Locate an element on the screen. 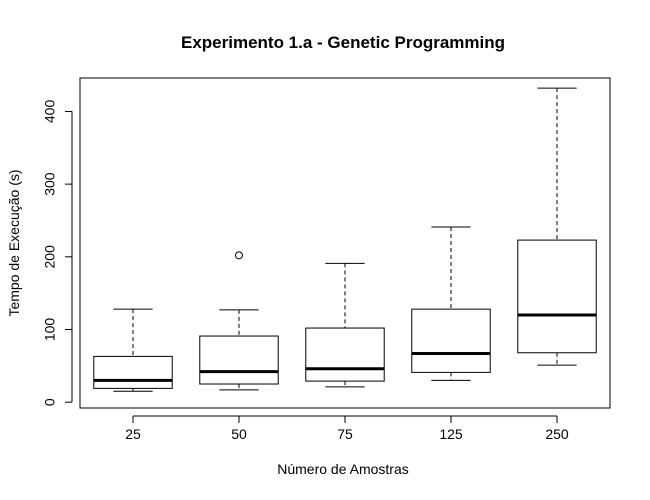  x-axis-label: Número de Amostras is located at coordinates (343, 469).